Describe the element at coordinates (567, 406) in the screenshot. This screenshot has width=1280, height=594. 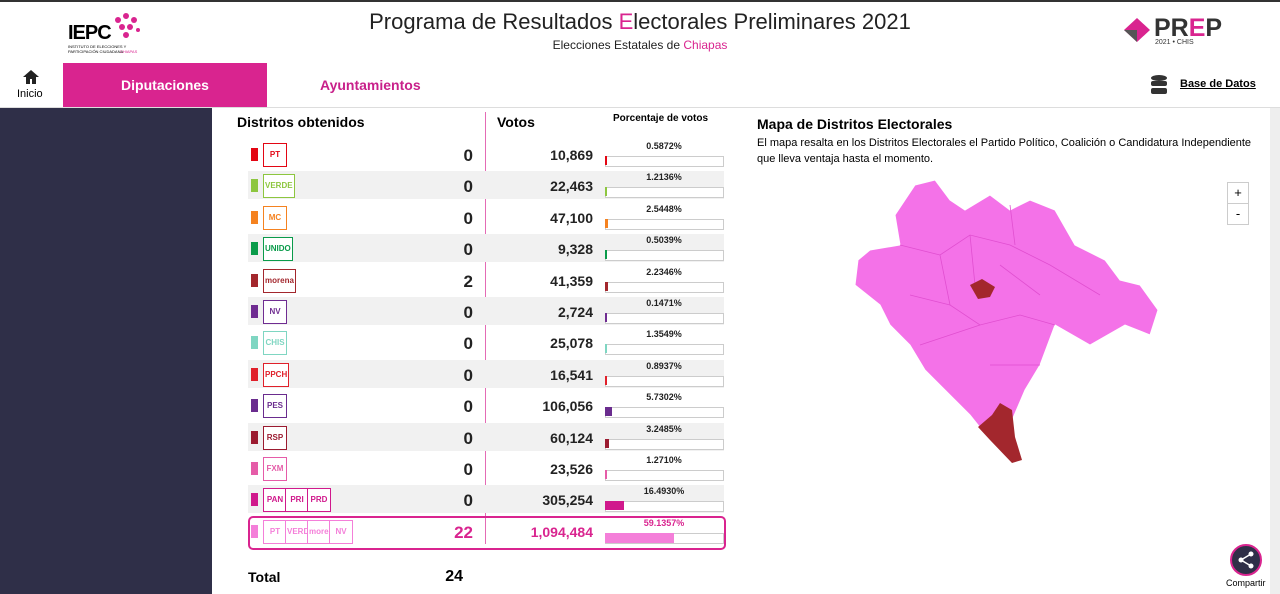
I see `votes: 106,056` at that location.